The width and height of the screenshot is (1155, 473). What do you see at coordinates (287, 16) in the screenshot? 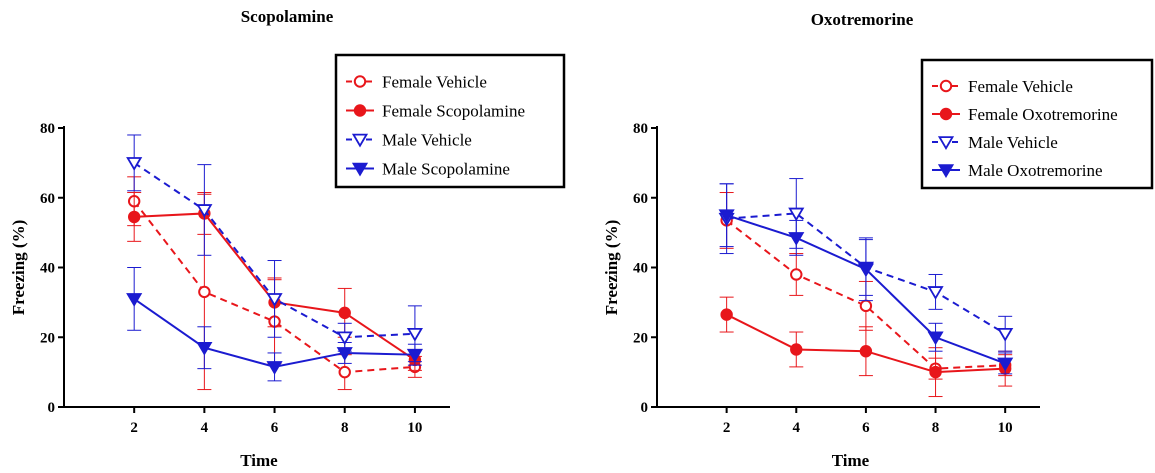
I see `chart-title: Scopolamine` at bounding box center [287, 16].